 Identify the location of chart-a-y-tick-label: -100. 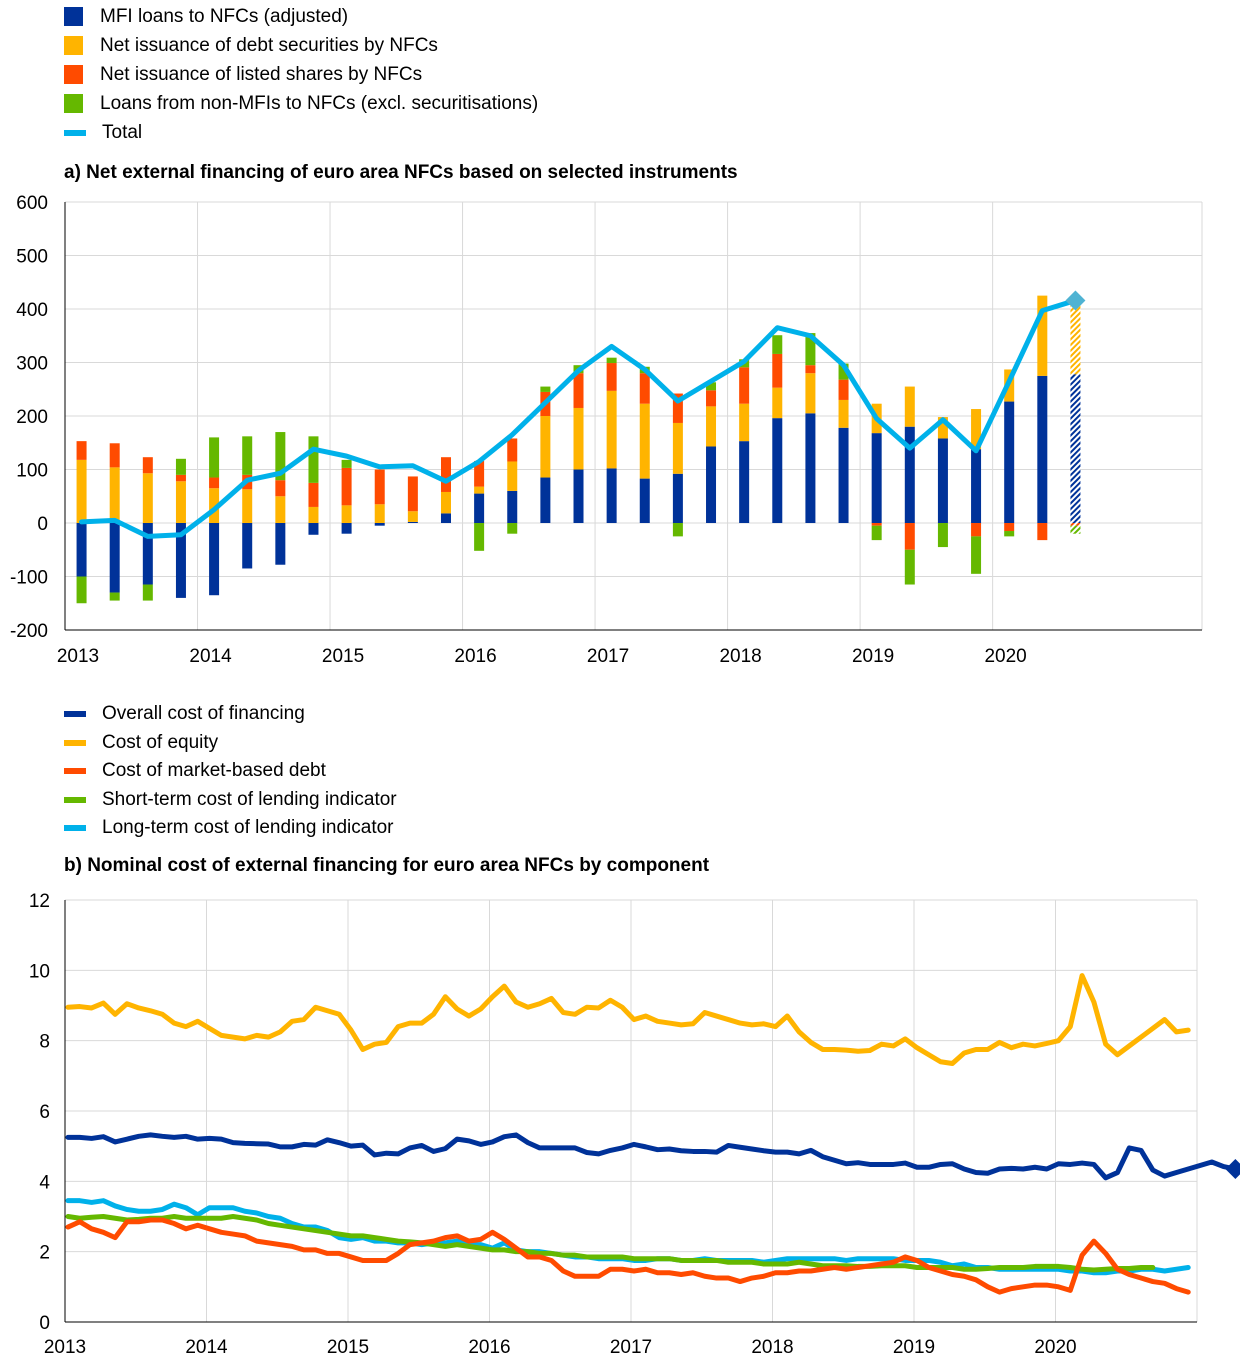
(29, 578).